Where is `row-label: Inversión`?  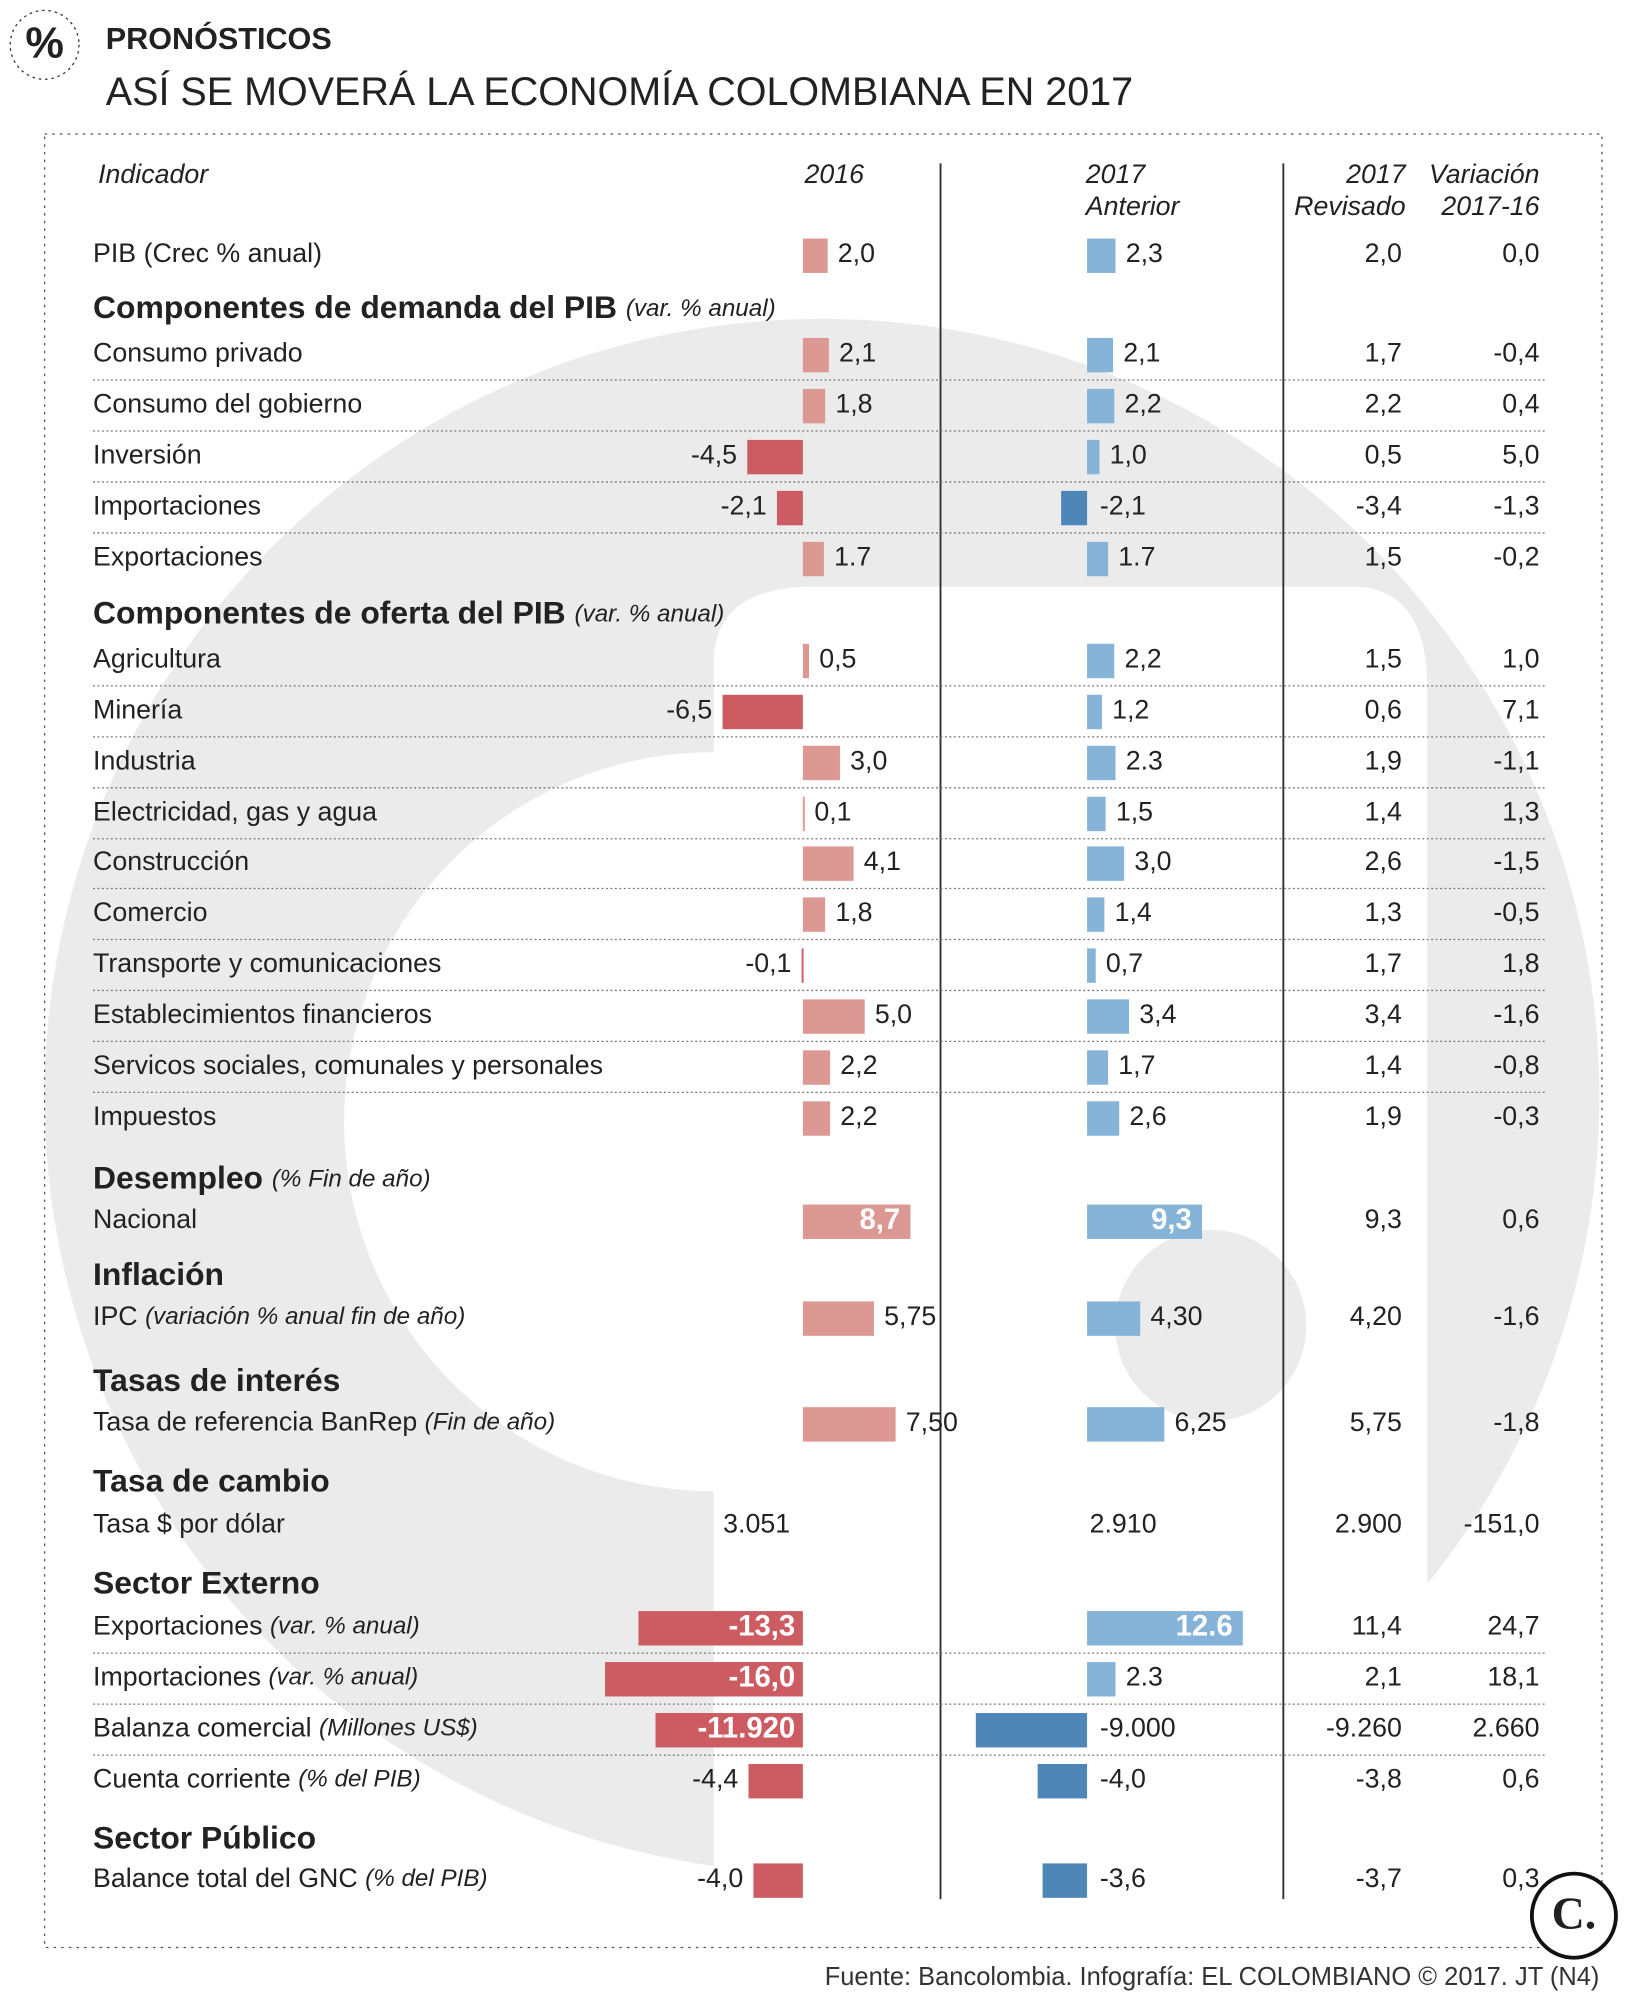 row-label: Inversión is located at coordinates (147, 455).